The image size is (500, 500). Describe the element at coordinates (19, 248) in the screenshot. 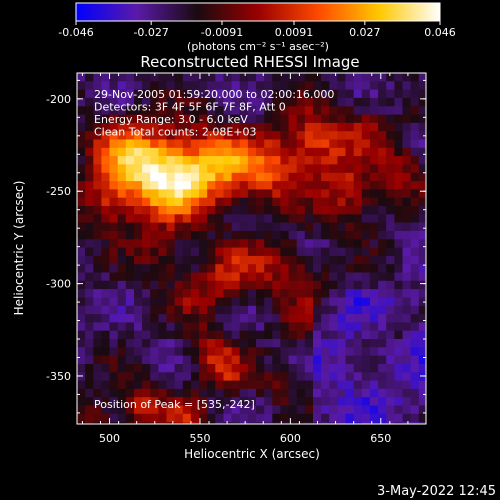

I see `y-axis-label: Heliocentric Y (arcsec)` at that location.